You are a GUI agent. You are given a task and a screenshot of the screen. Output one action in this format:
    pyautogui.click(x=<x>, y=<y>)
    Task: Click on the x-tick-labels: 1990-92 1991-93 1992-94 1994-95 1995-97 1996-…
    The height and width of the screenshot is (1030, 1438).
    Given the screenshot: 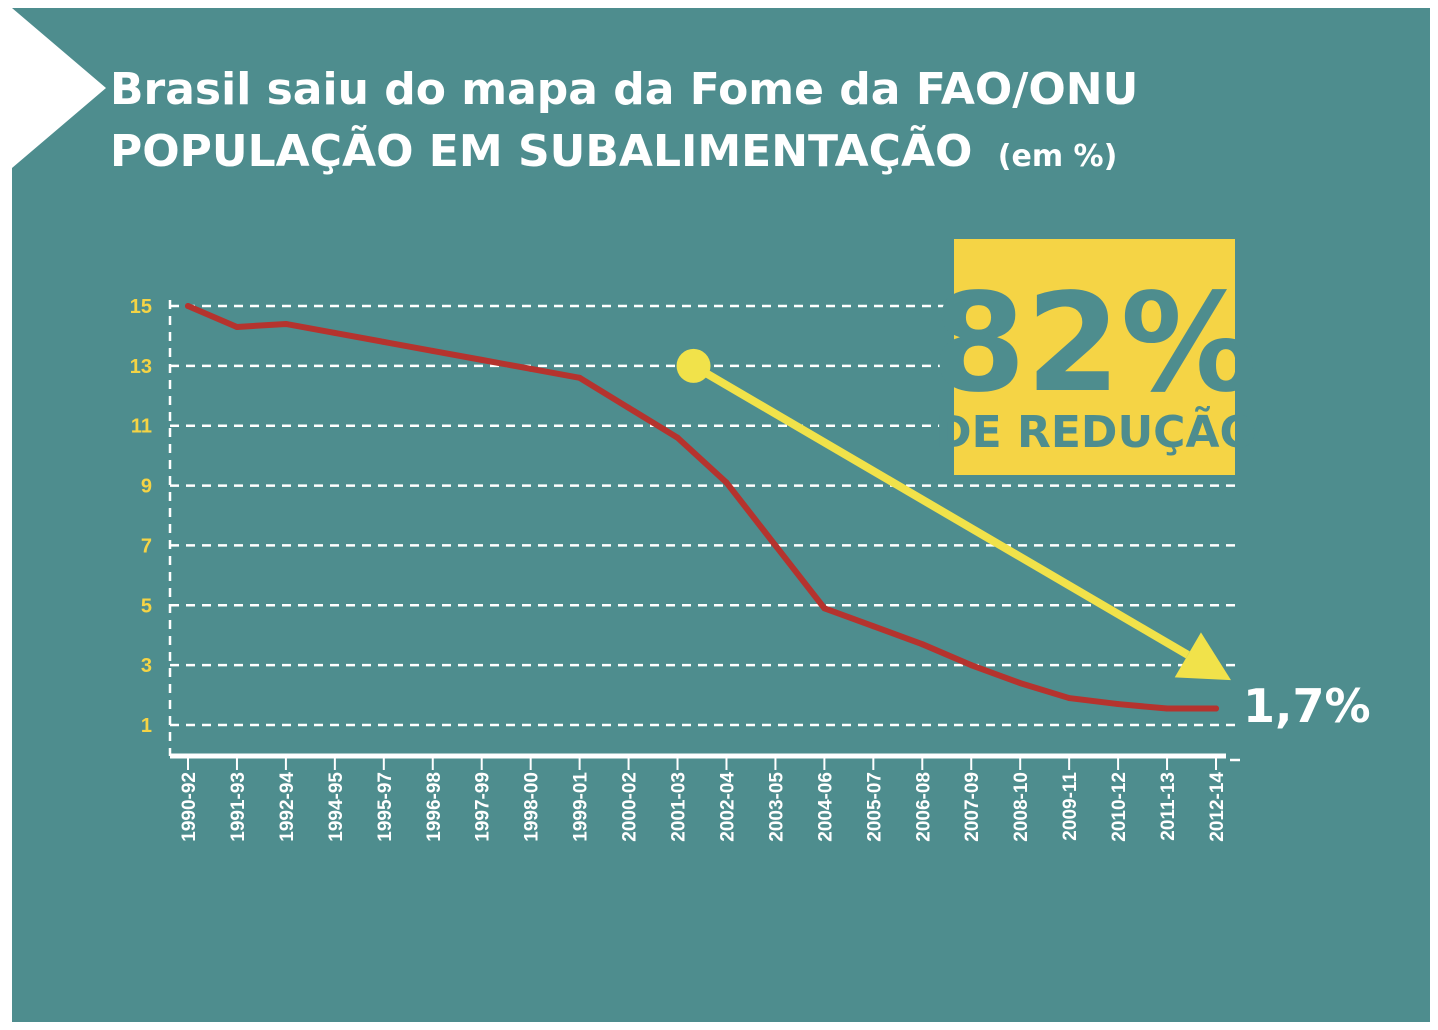 What is the action you would take?
    pyautogui.click(x=703, y=807)
    